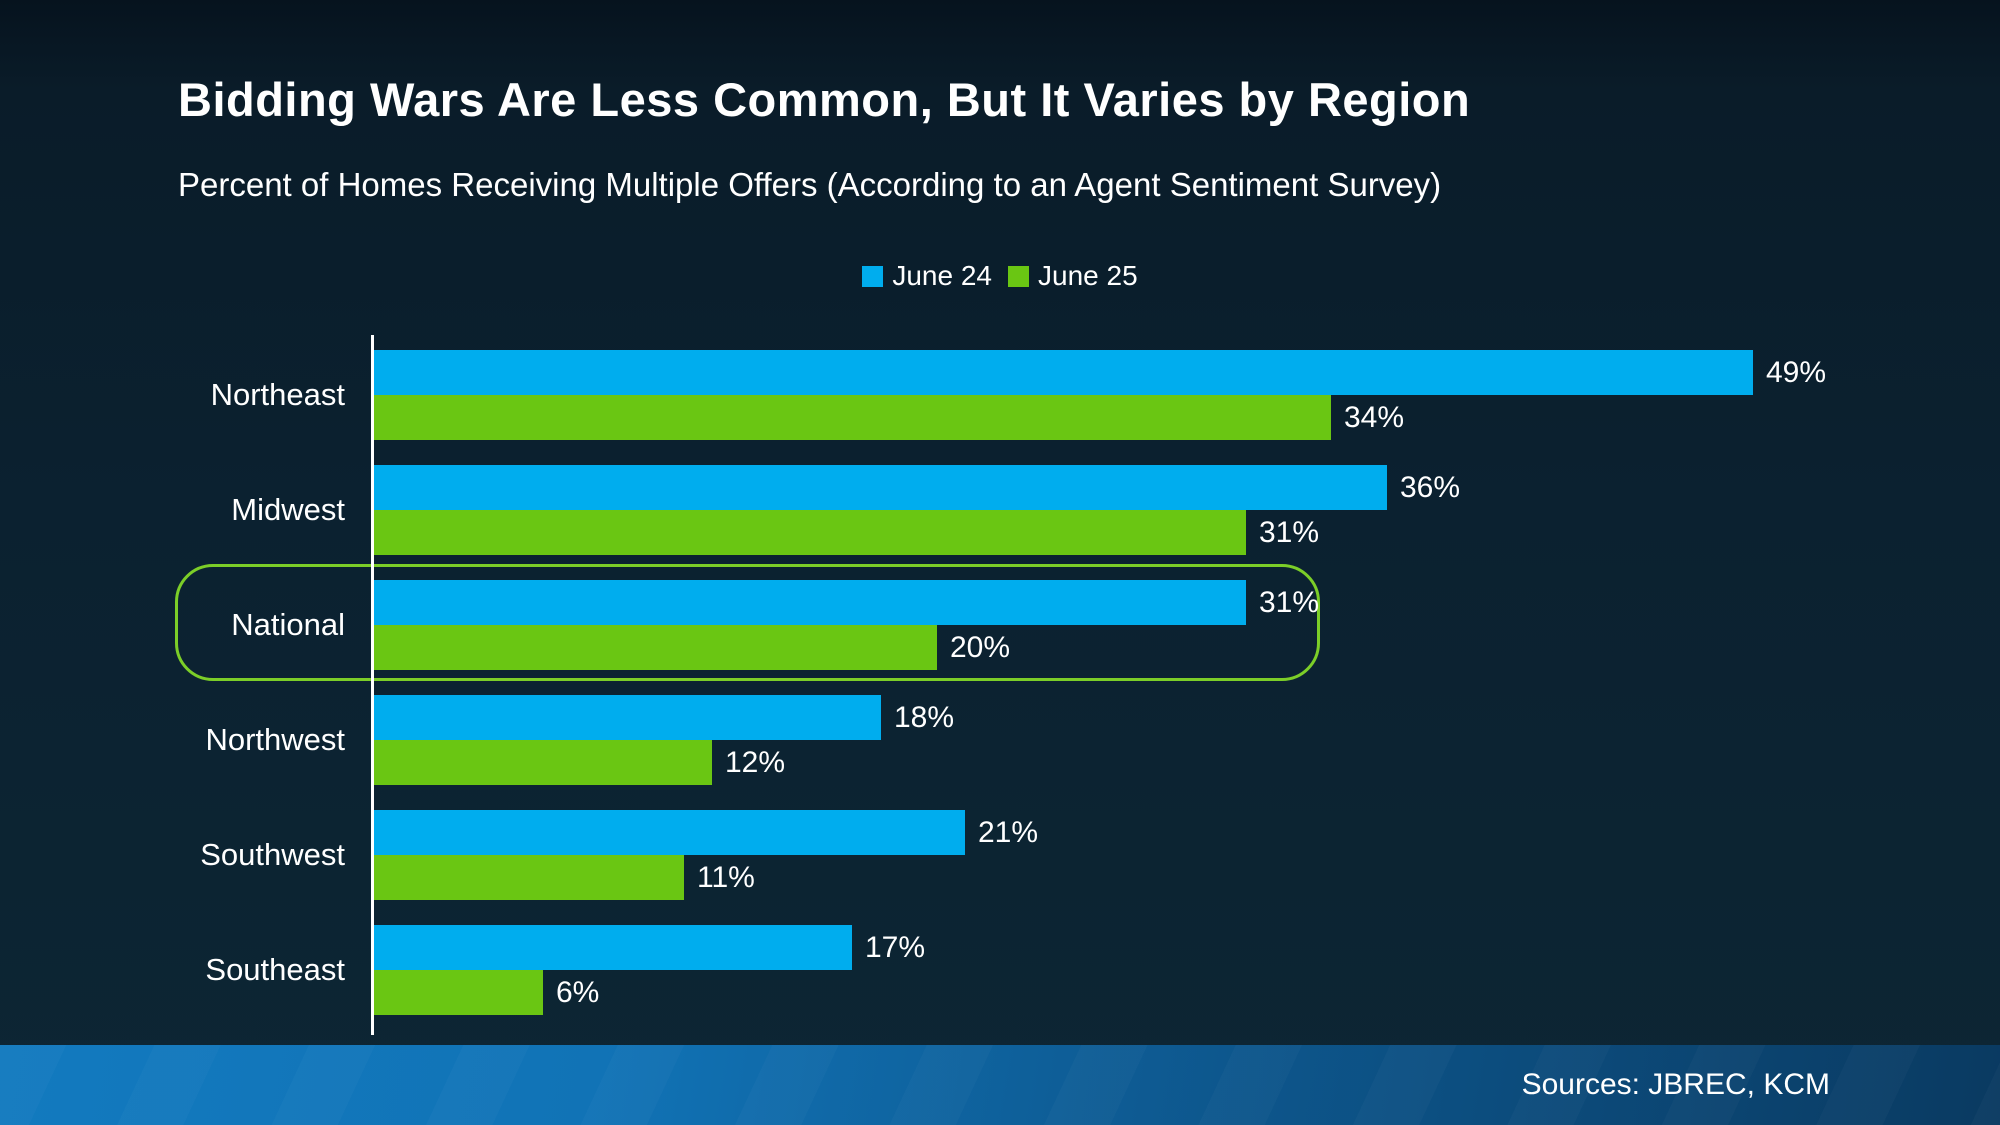  I want to click on value-label-northeast-june24: 49%, so click(1796, 372).